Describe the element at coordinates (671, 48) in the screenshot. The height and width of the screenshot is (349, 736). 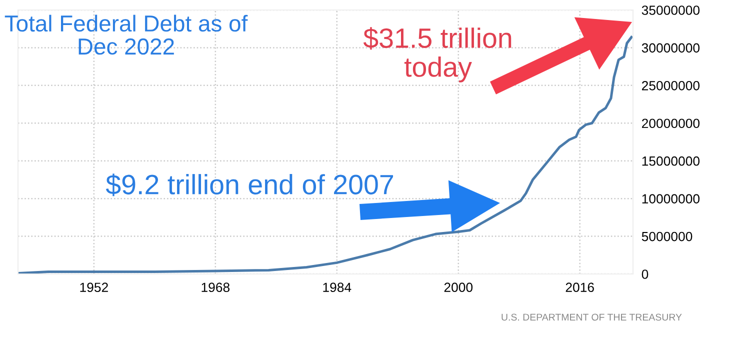
I see `y-tick-label: 30000000` at that location.